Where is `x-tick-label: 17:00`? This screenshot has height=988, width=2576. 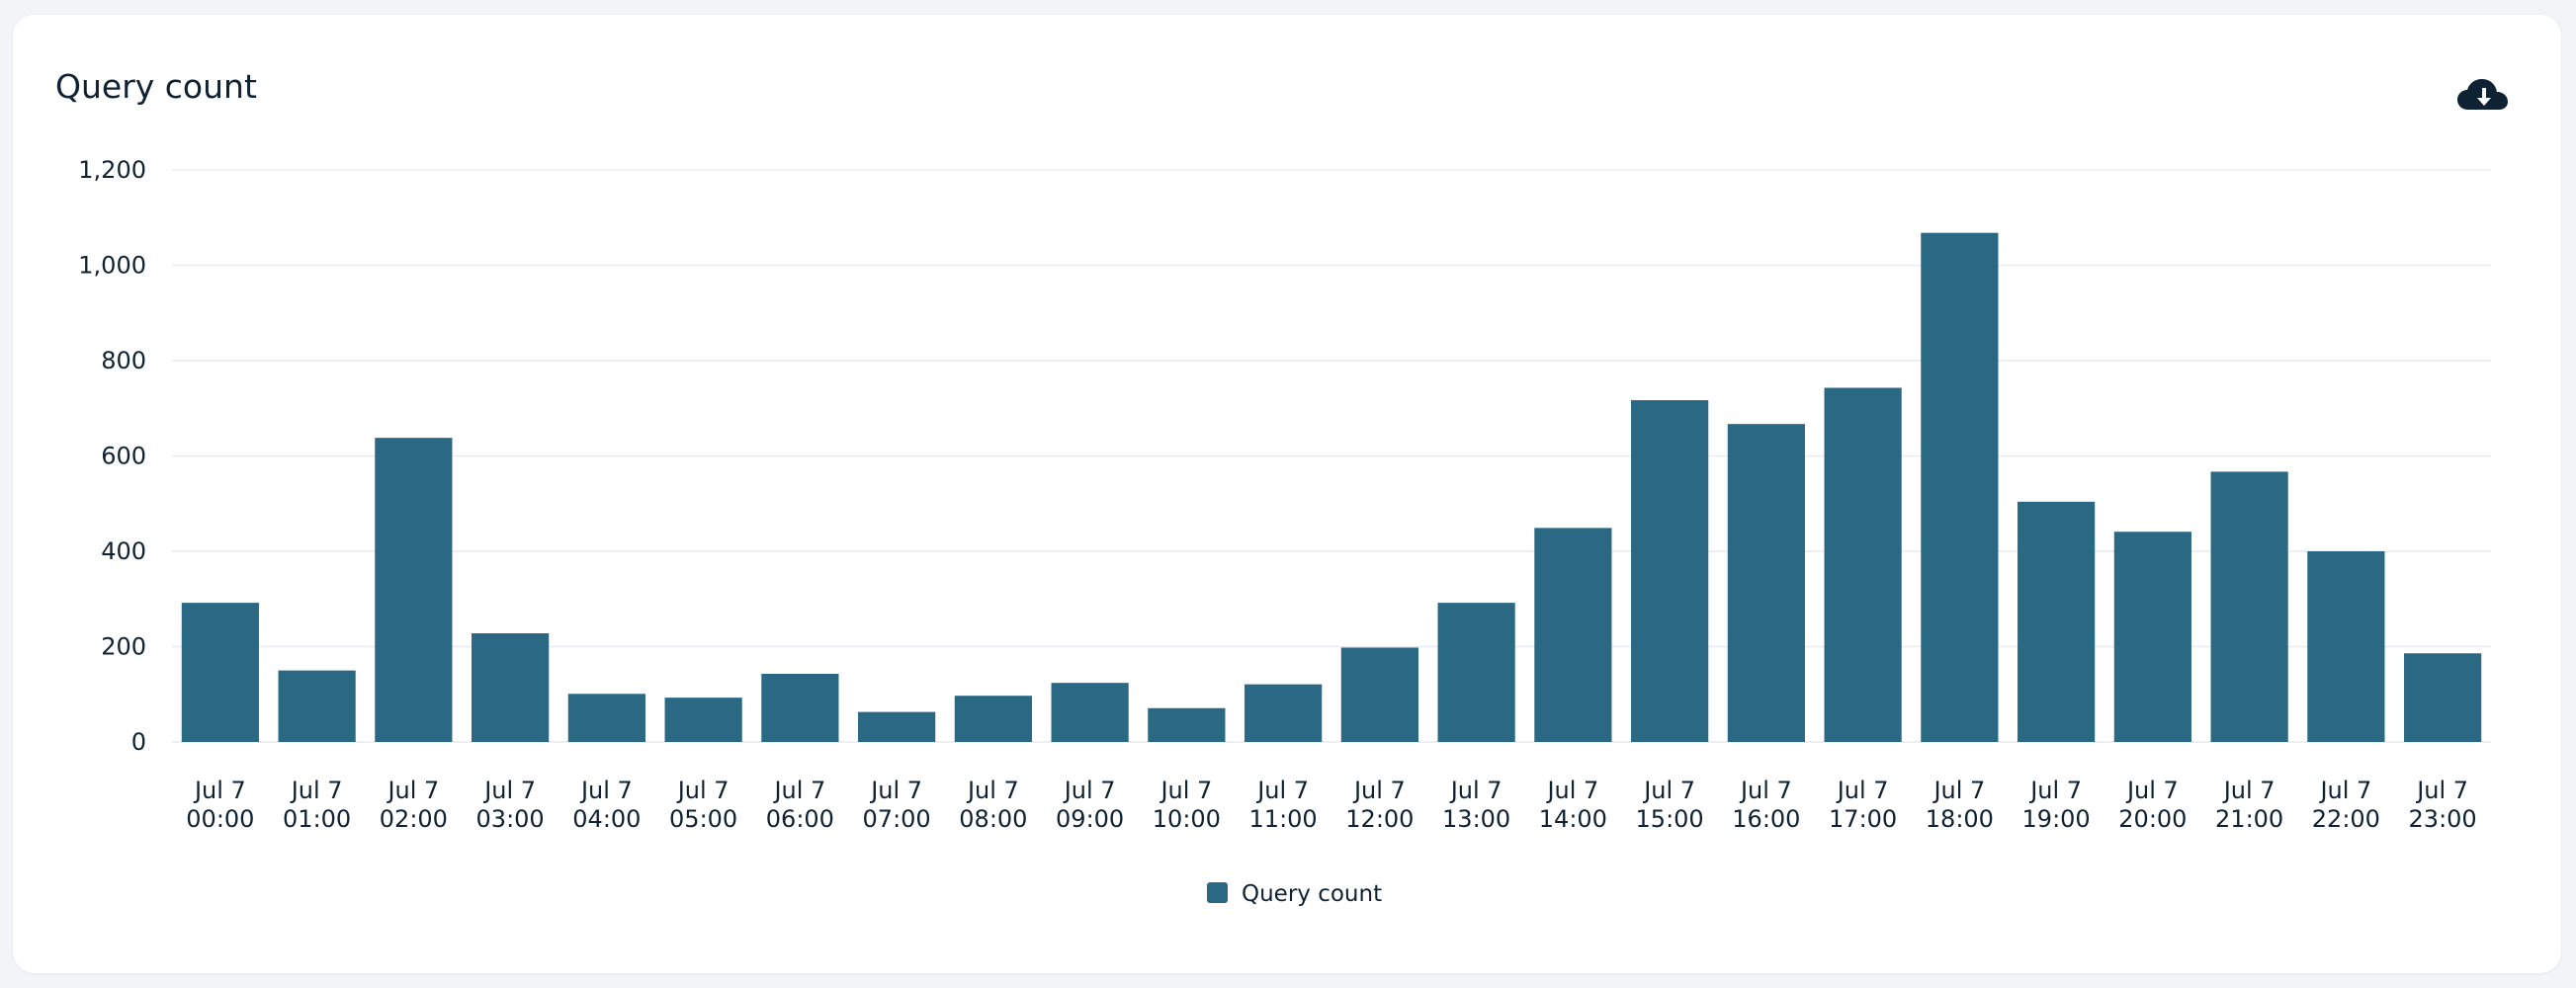 x-tick-label: 17:00 is located at coordinates (1863, 819).